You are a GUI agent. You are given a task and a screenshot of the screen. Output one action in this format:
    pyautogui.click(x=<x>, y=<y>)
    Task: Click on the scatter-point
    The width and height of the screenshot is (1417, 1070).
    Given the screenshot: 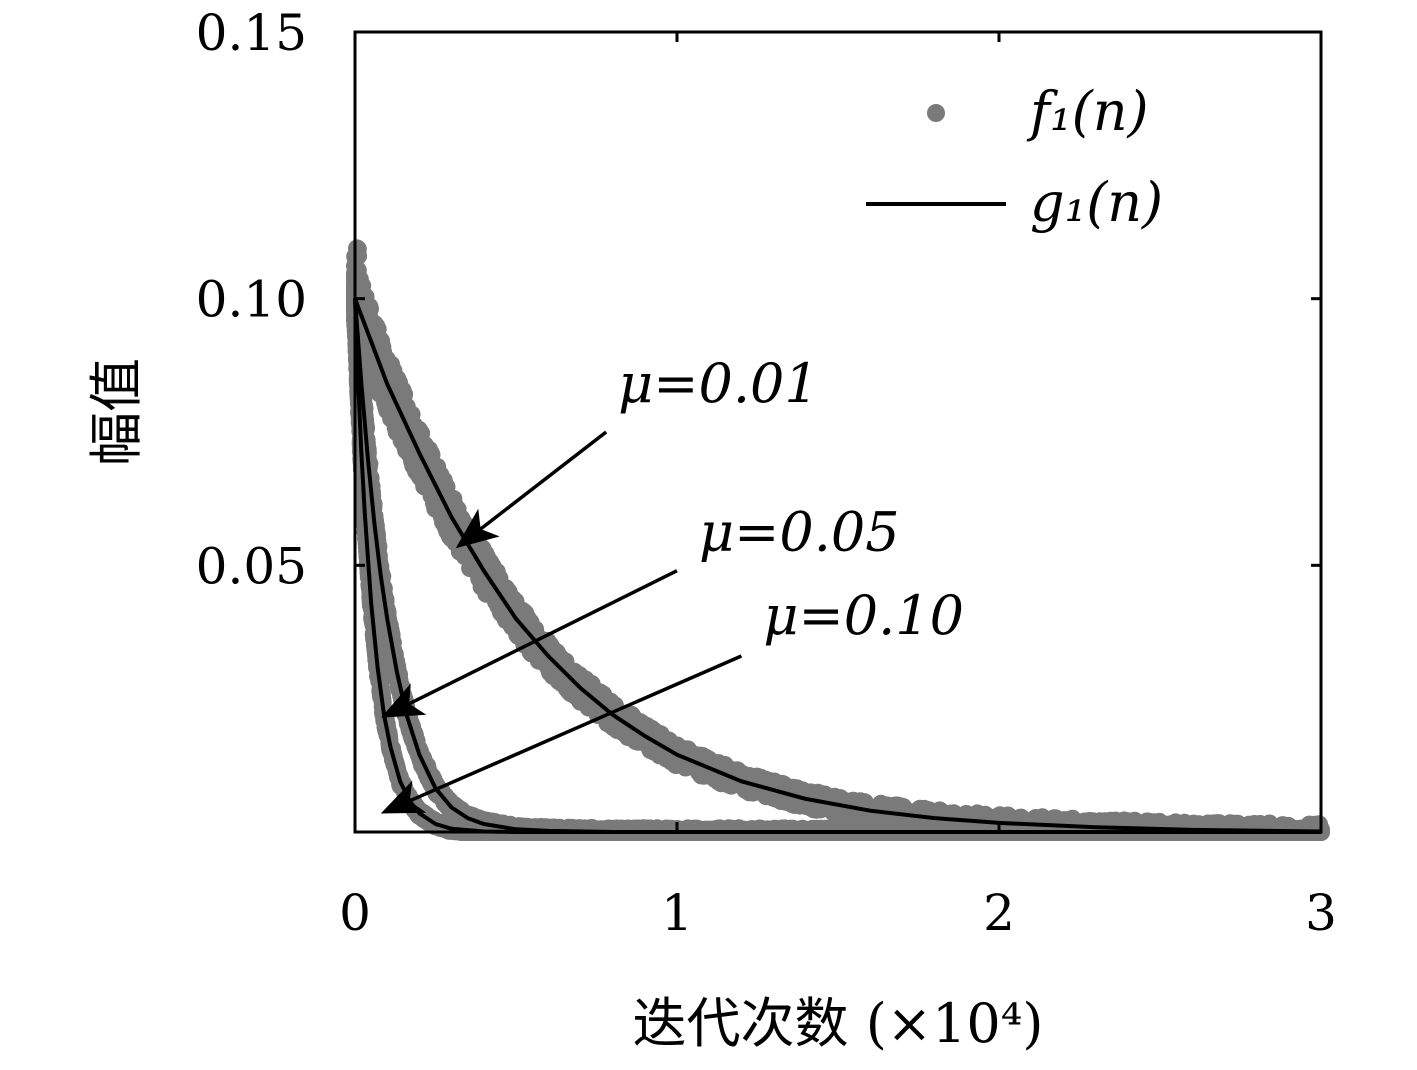 What is the action you would take?
    pyautogui.click(x=358, y=256)
    